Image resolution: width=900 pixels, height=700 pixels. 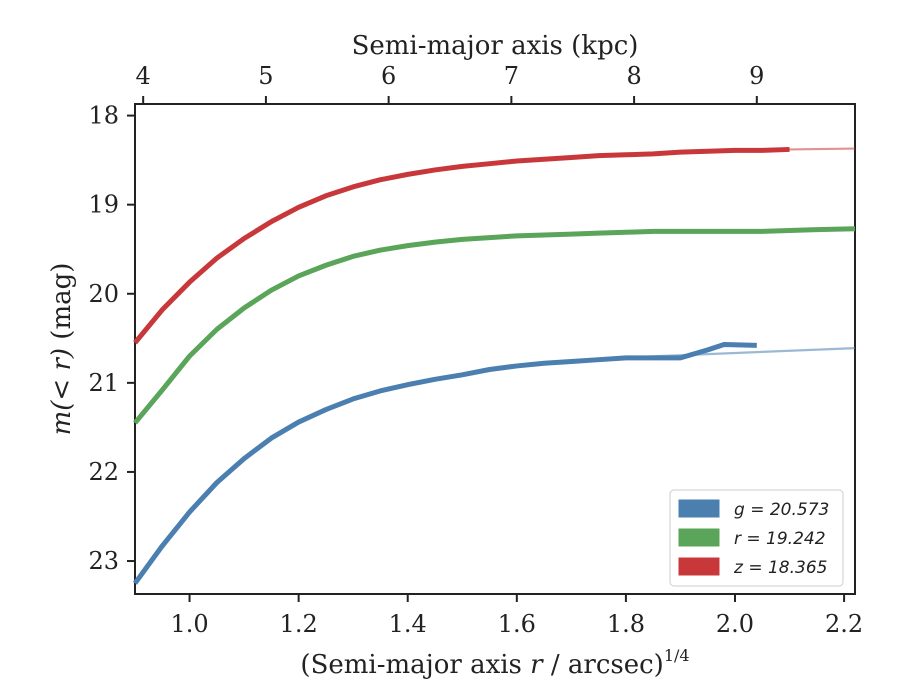 I want to click on x-tick-label: 1.4, so click(x=408, y=624).